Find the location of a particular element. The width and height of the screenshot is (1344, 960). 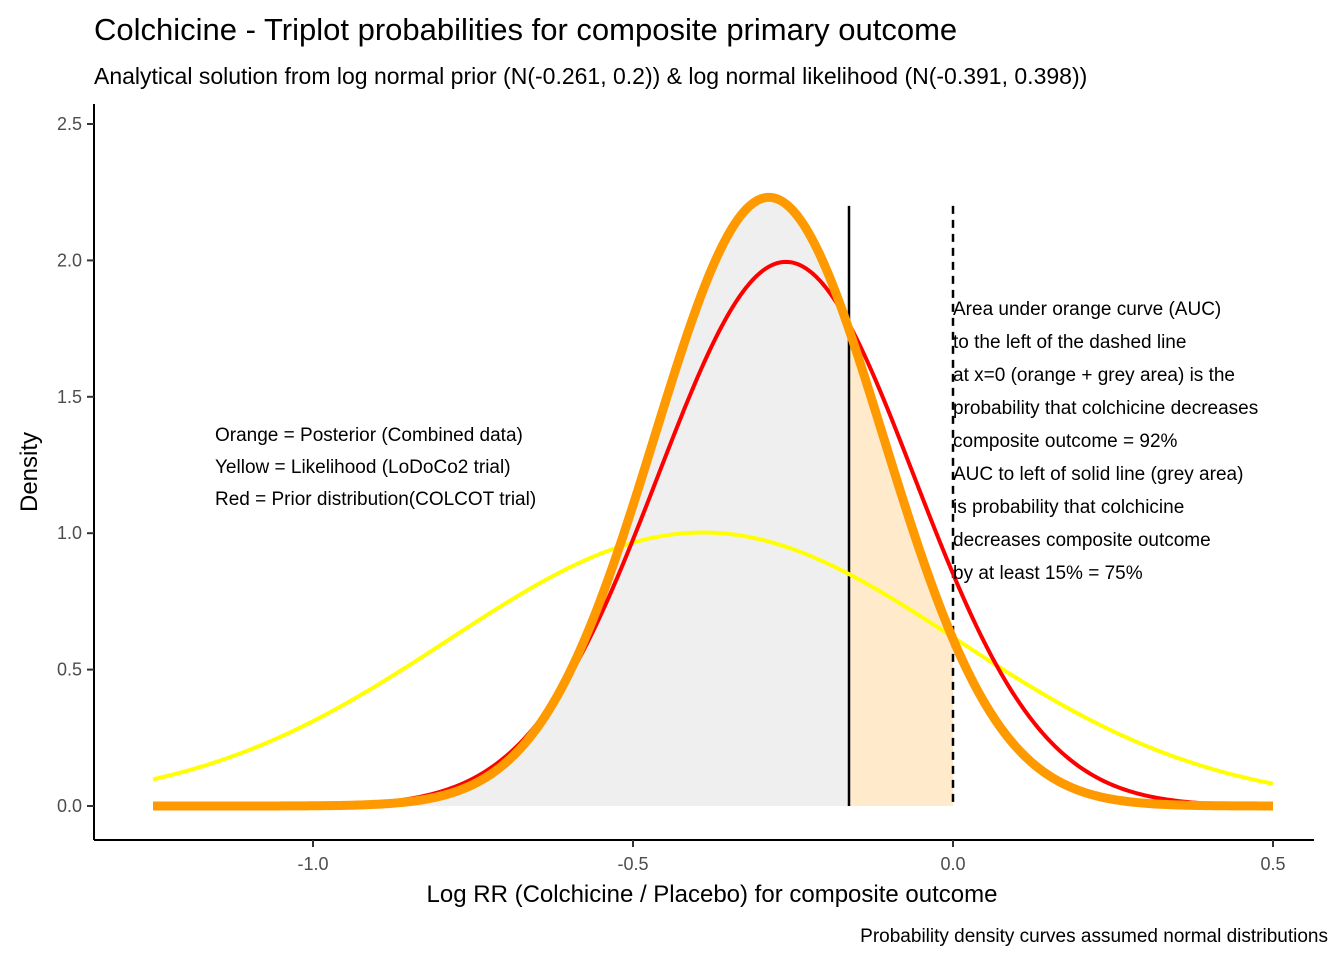

legend-annotation-line: Orange = Posterior (Combined data) is located at coordinates (369, 435).